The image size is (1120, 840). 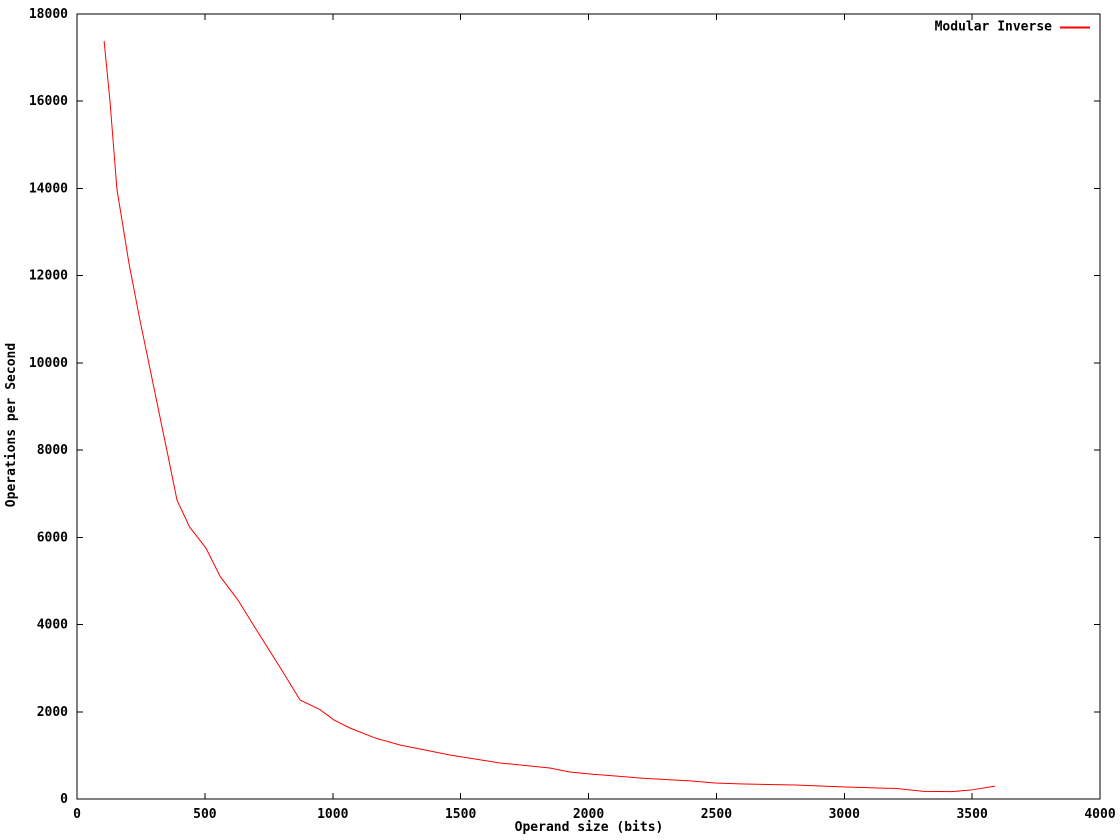 I want to click on x-tick-label: 0, so click(x=77, y=814).